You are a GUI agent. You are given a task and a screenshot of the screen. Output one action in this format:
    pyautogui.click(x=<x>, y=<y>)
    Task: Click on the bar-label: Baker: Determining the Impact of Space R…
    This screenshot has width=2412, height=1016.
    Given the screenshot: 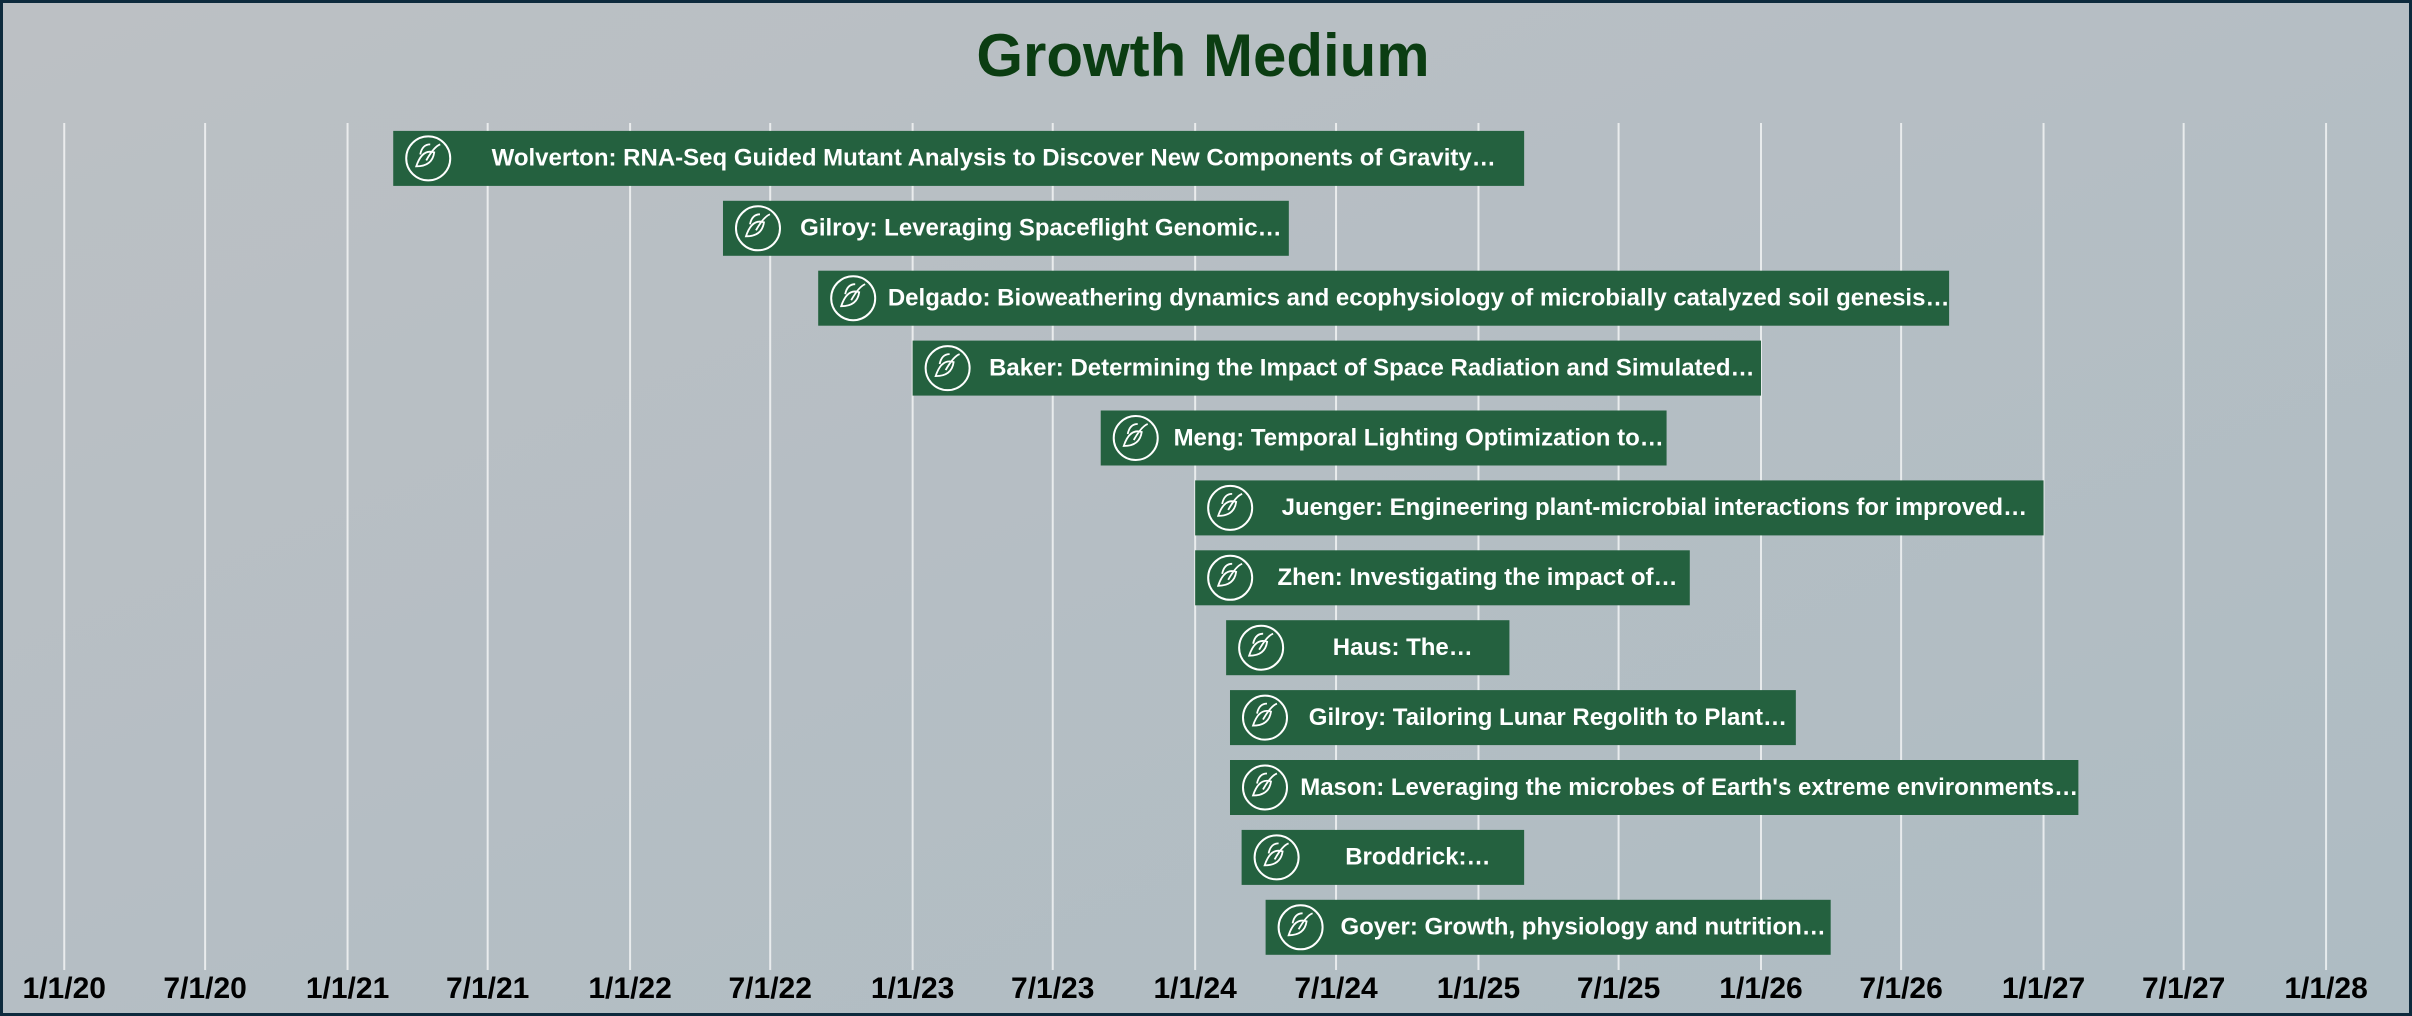 What is the action you would take?
    pyautogui.click(x=1371, y=367)
    